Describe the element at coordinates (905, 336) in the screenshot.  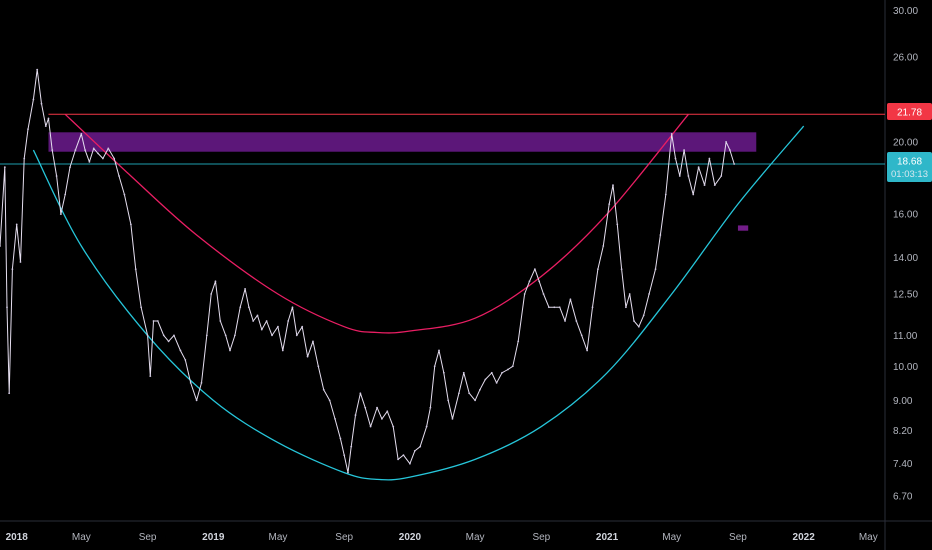
I see `y-tick-label: 11.00` at that location.